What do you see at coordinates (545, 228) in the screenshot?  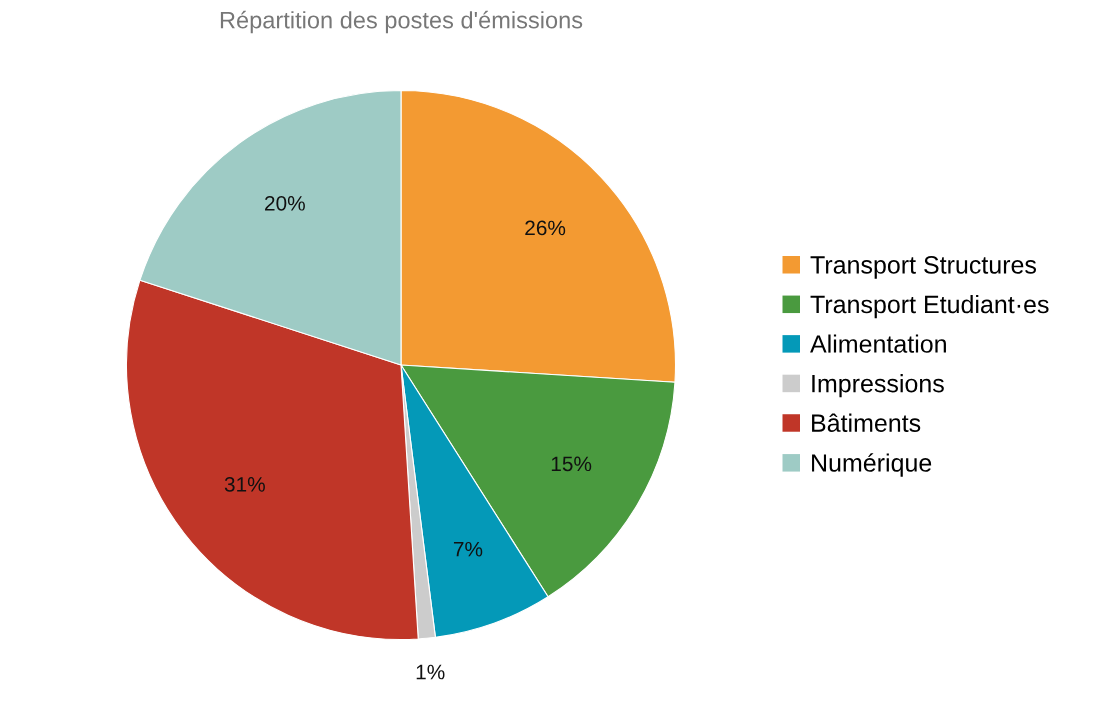 I see `data-label: 26%` at bounding box center [545, 228].